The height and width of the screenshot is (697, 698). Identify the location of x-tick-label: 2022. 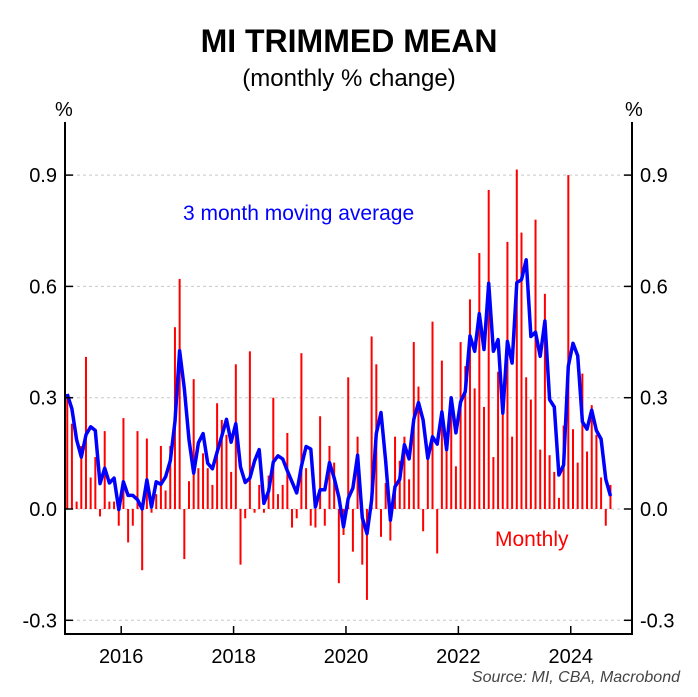
(458, 657).